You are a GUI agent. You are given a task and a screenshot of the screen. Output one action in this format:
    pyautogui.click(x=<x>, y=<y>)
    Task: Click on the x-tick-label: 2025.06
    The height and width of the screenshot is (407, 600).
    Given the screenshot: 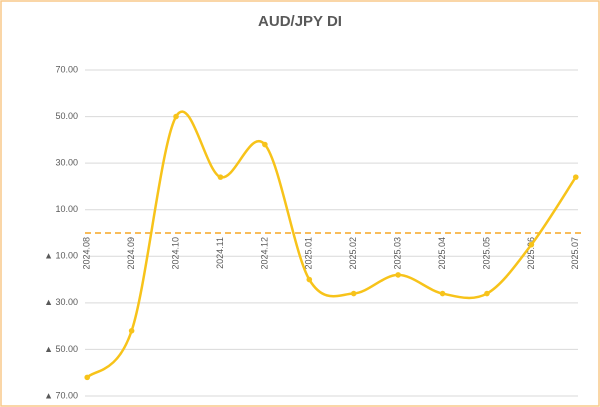 What is the action you would take?
    pyautogui.click(x=531, y=253)
    